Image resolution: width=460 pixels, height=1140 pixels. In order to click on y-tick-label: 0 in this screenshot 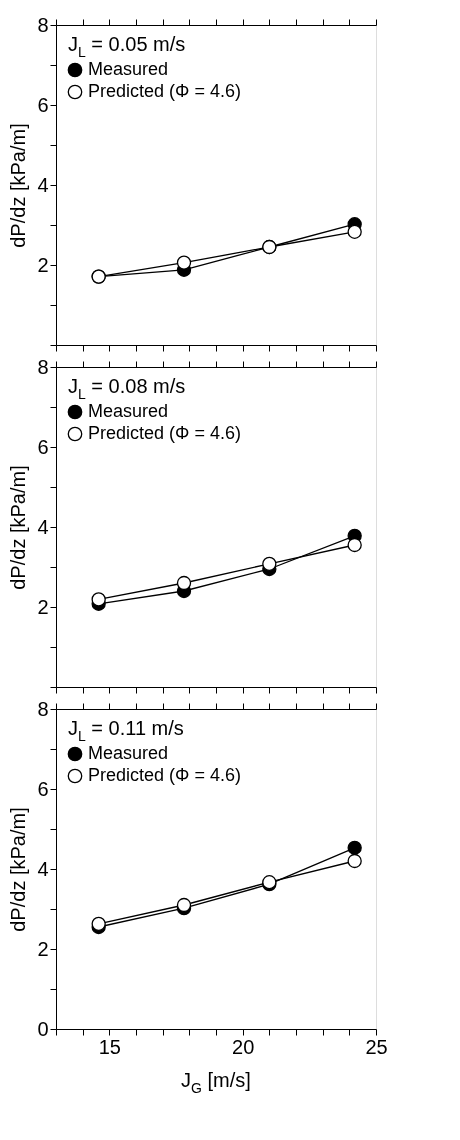, I will do `click(43, 1028)`.